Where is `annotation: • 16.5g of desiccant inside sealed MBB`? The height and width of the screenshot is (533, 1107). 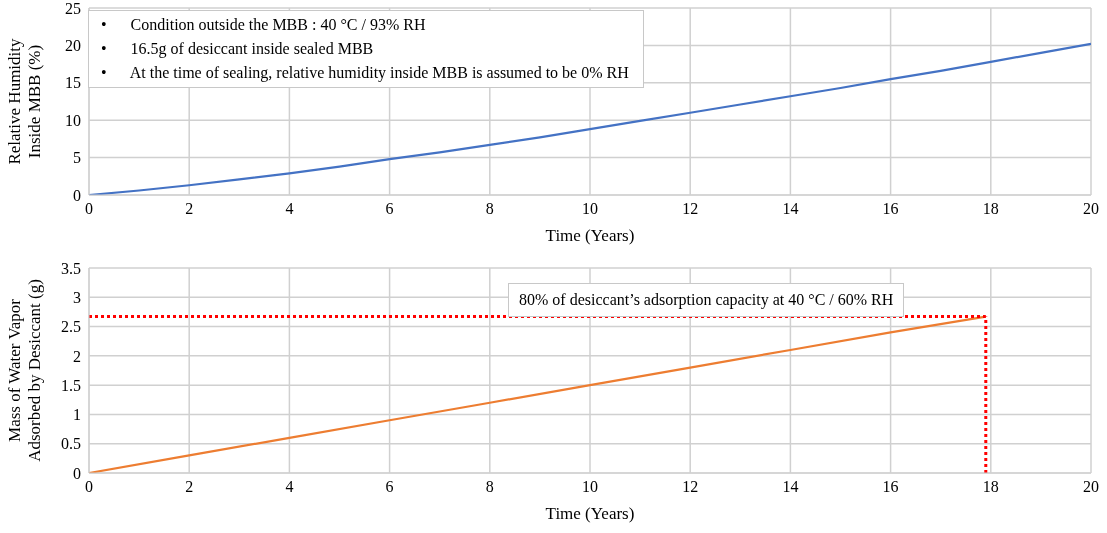 annotation: • 16.5g of desiccant inside sealed MBB is located at coordinates (238, 49).